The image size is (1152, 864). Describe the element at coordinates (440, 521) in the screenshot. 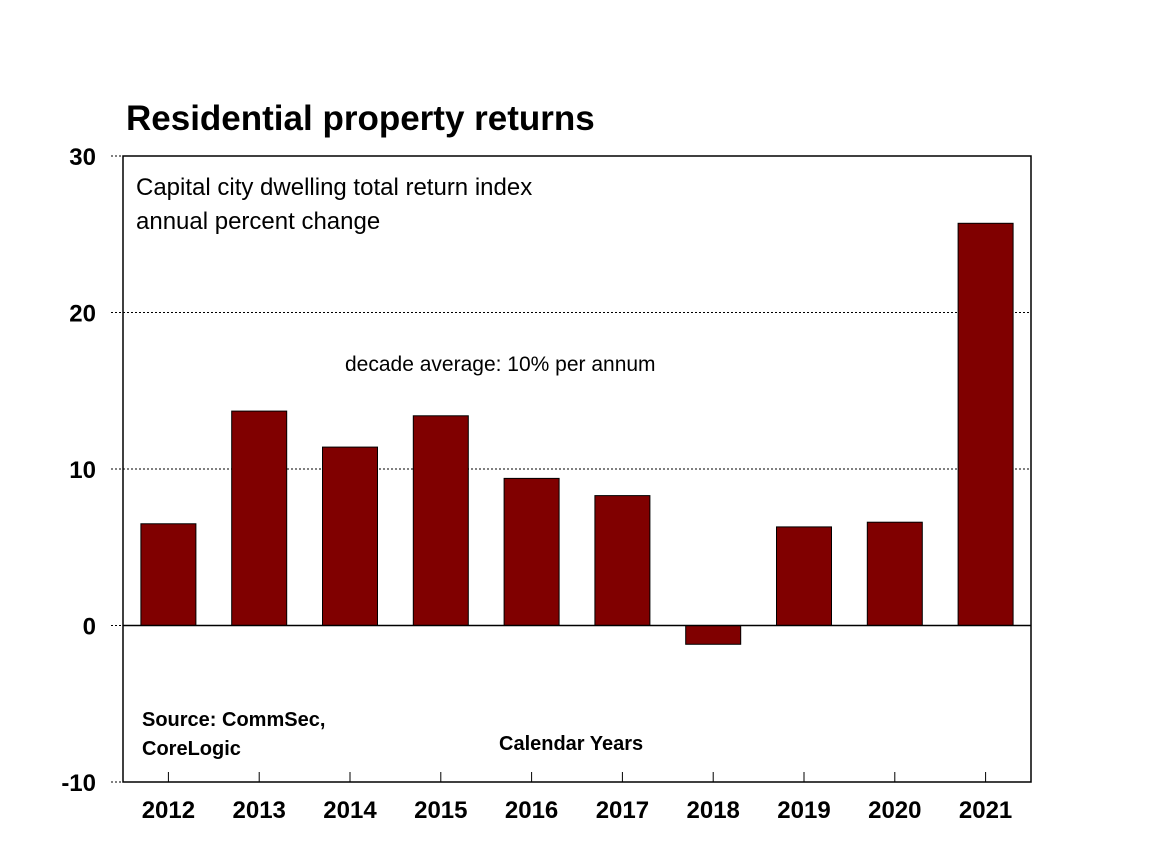

I see `bar-2015` at that location.